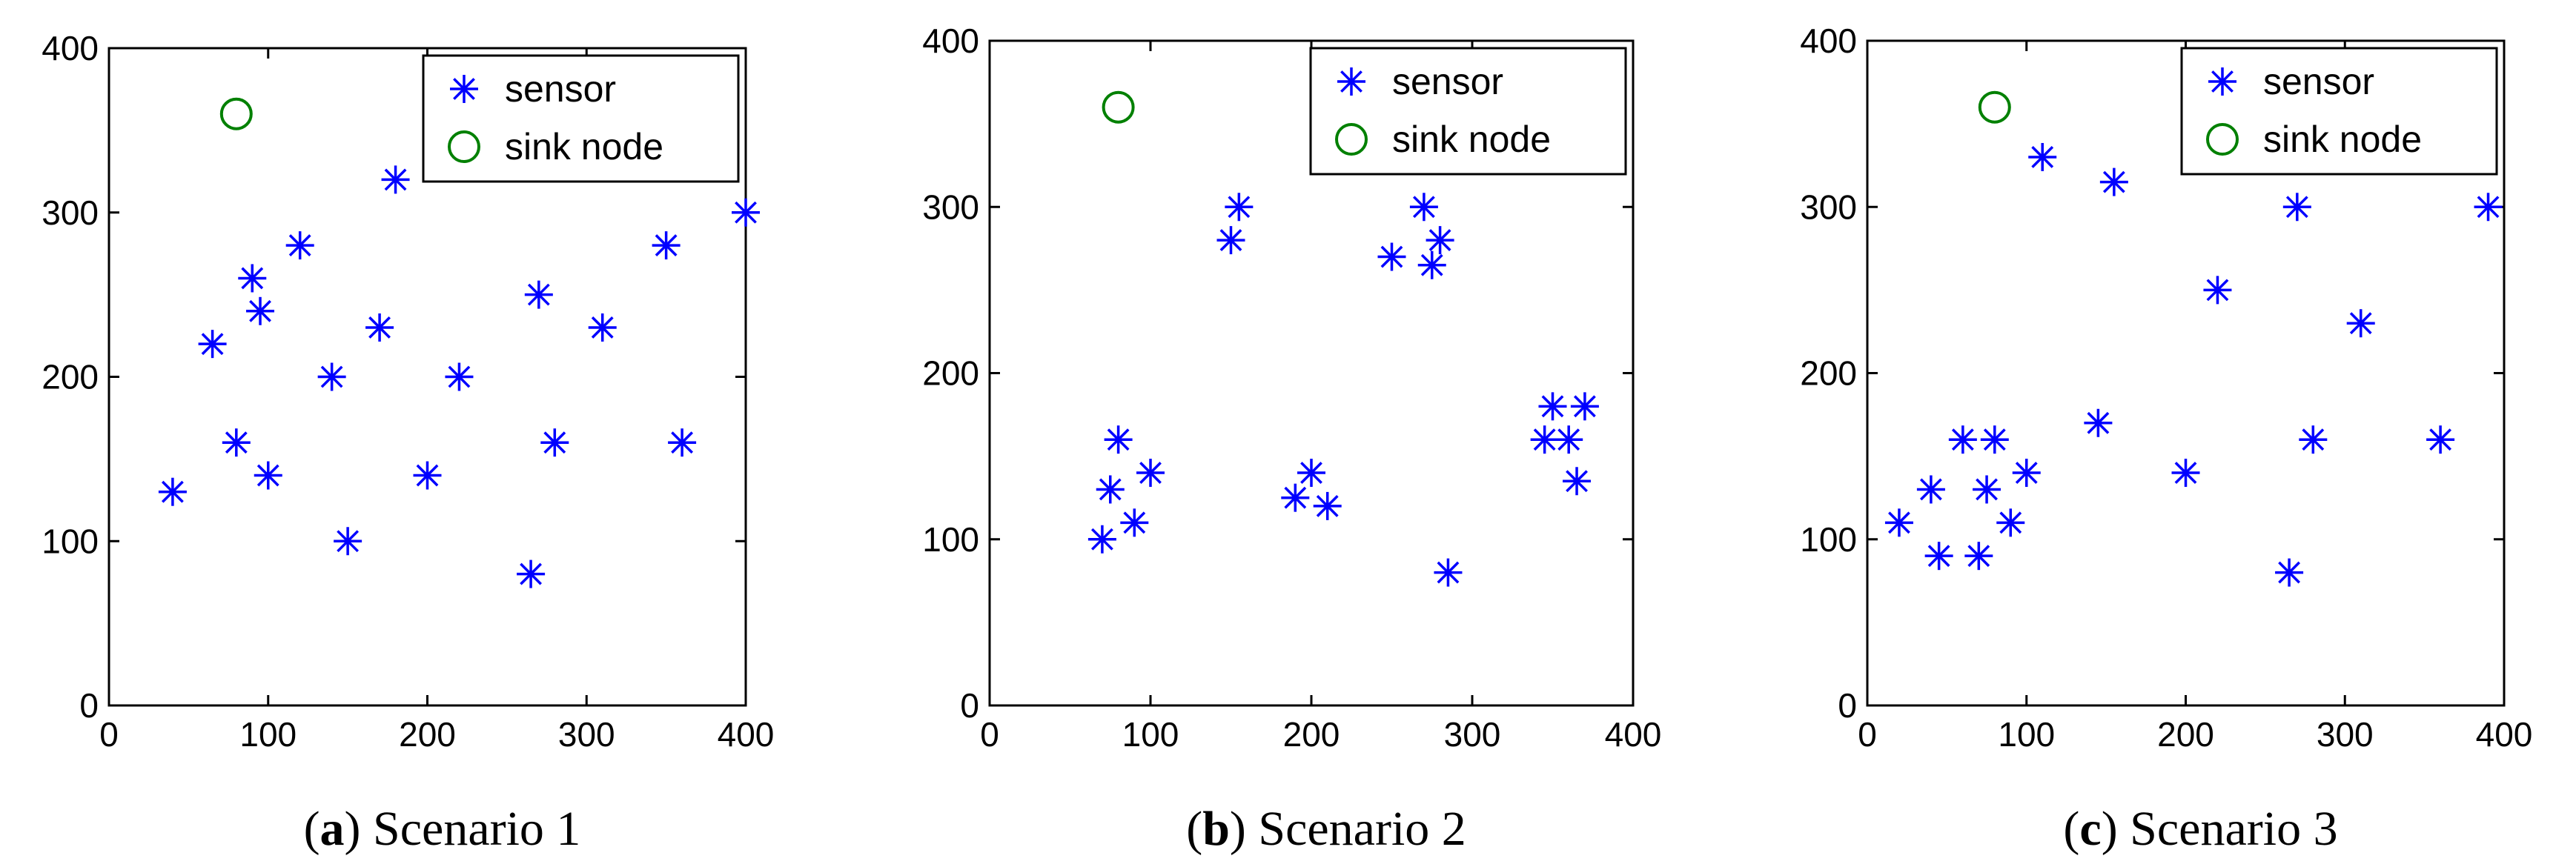 The width and height of the screenshot is (2576, 867). What do you see at coordinates (2504, 734) in the screenshot?
I see `x-tick-label: 400` at bounding box center [2504, 734].